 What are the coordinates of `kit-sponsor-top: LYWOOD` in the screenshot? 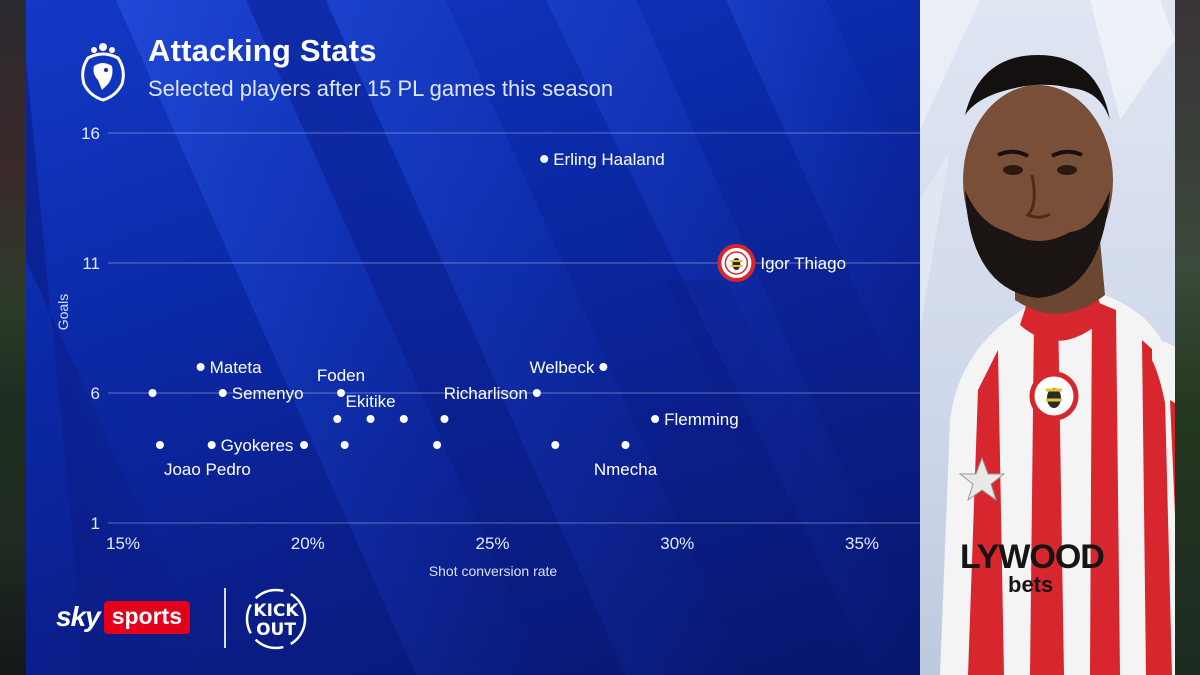 It's located at (1032, 557).